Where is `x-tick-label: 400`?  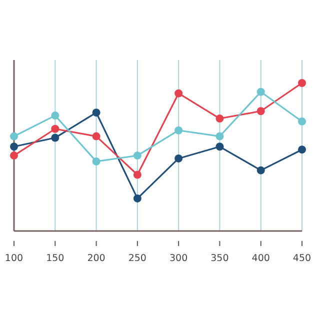 x-tick-label: 400 is located at coordinates (261, 258).